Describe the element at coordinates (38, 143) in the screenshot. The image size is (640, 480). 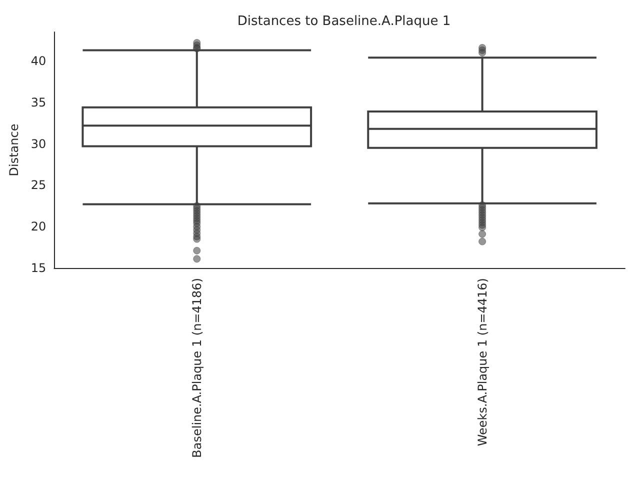
I see `y-tick-label: 30` at that location.